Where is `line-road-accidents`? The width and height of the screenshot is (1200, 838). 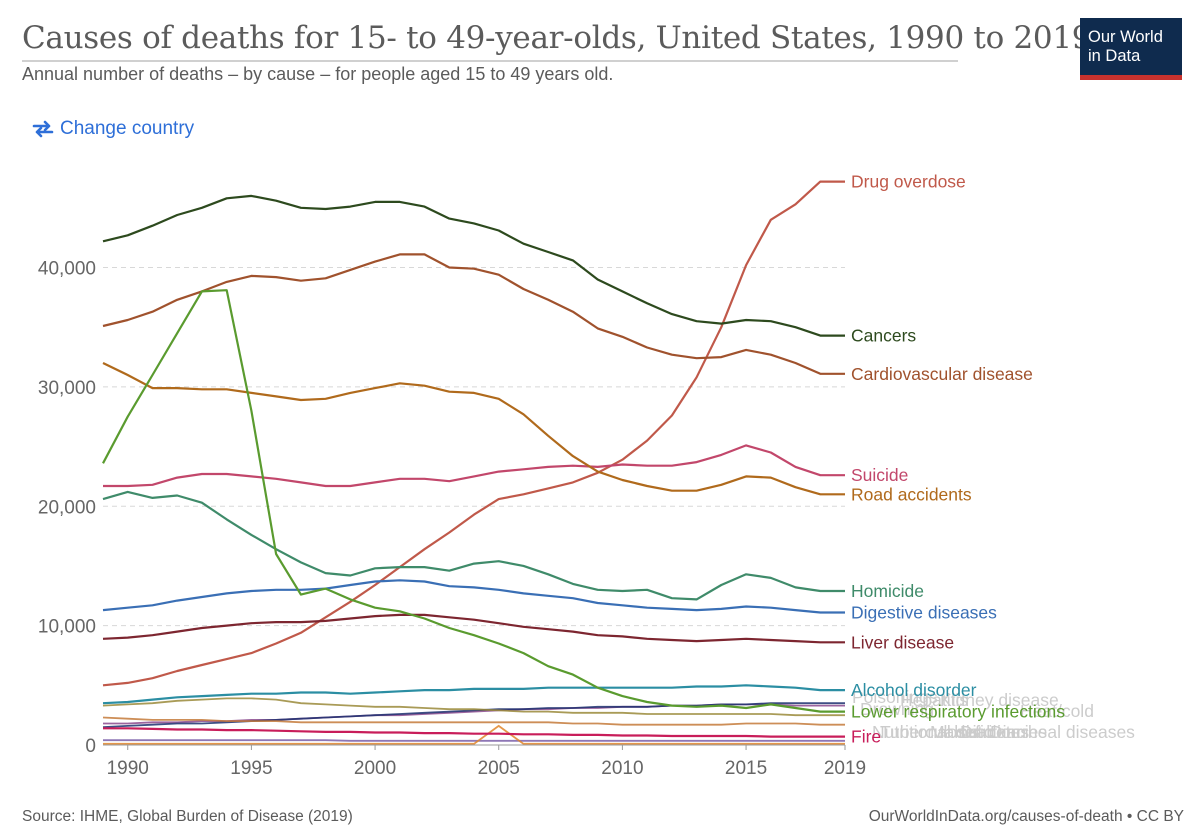 line-road-accidents is located at coordinates (473, 429).